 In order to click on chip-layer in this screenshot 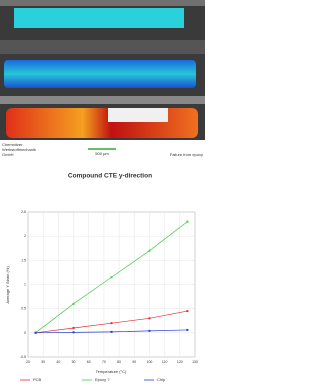, I will do `click(99, 18)`.